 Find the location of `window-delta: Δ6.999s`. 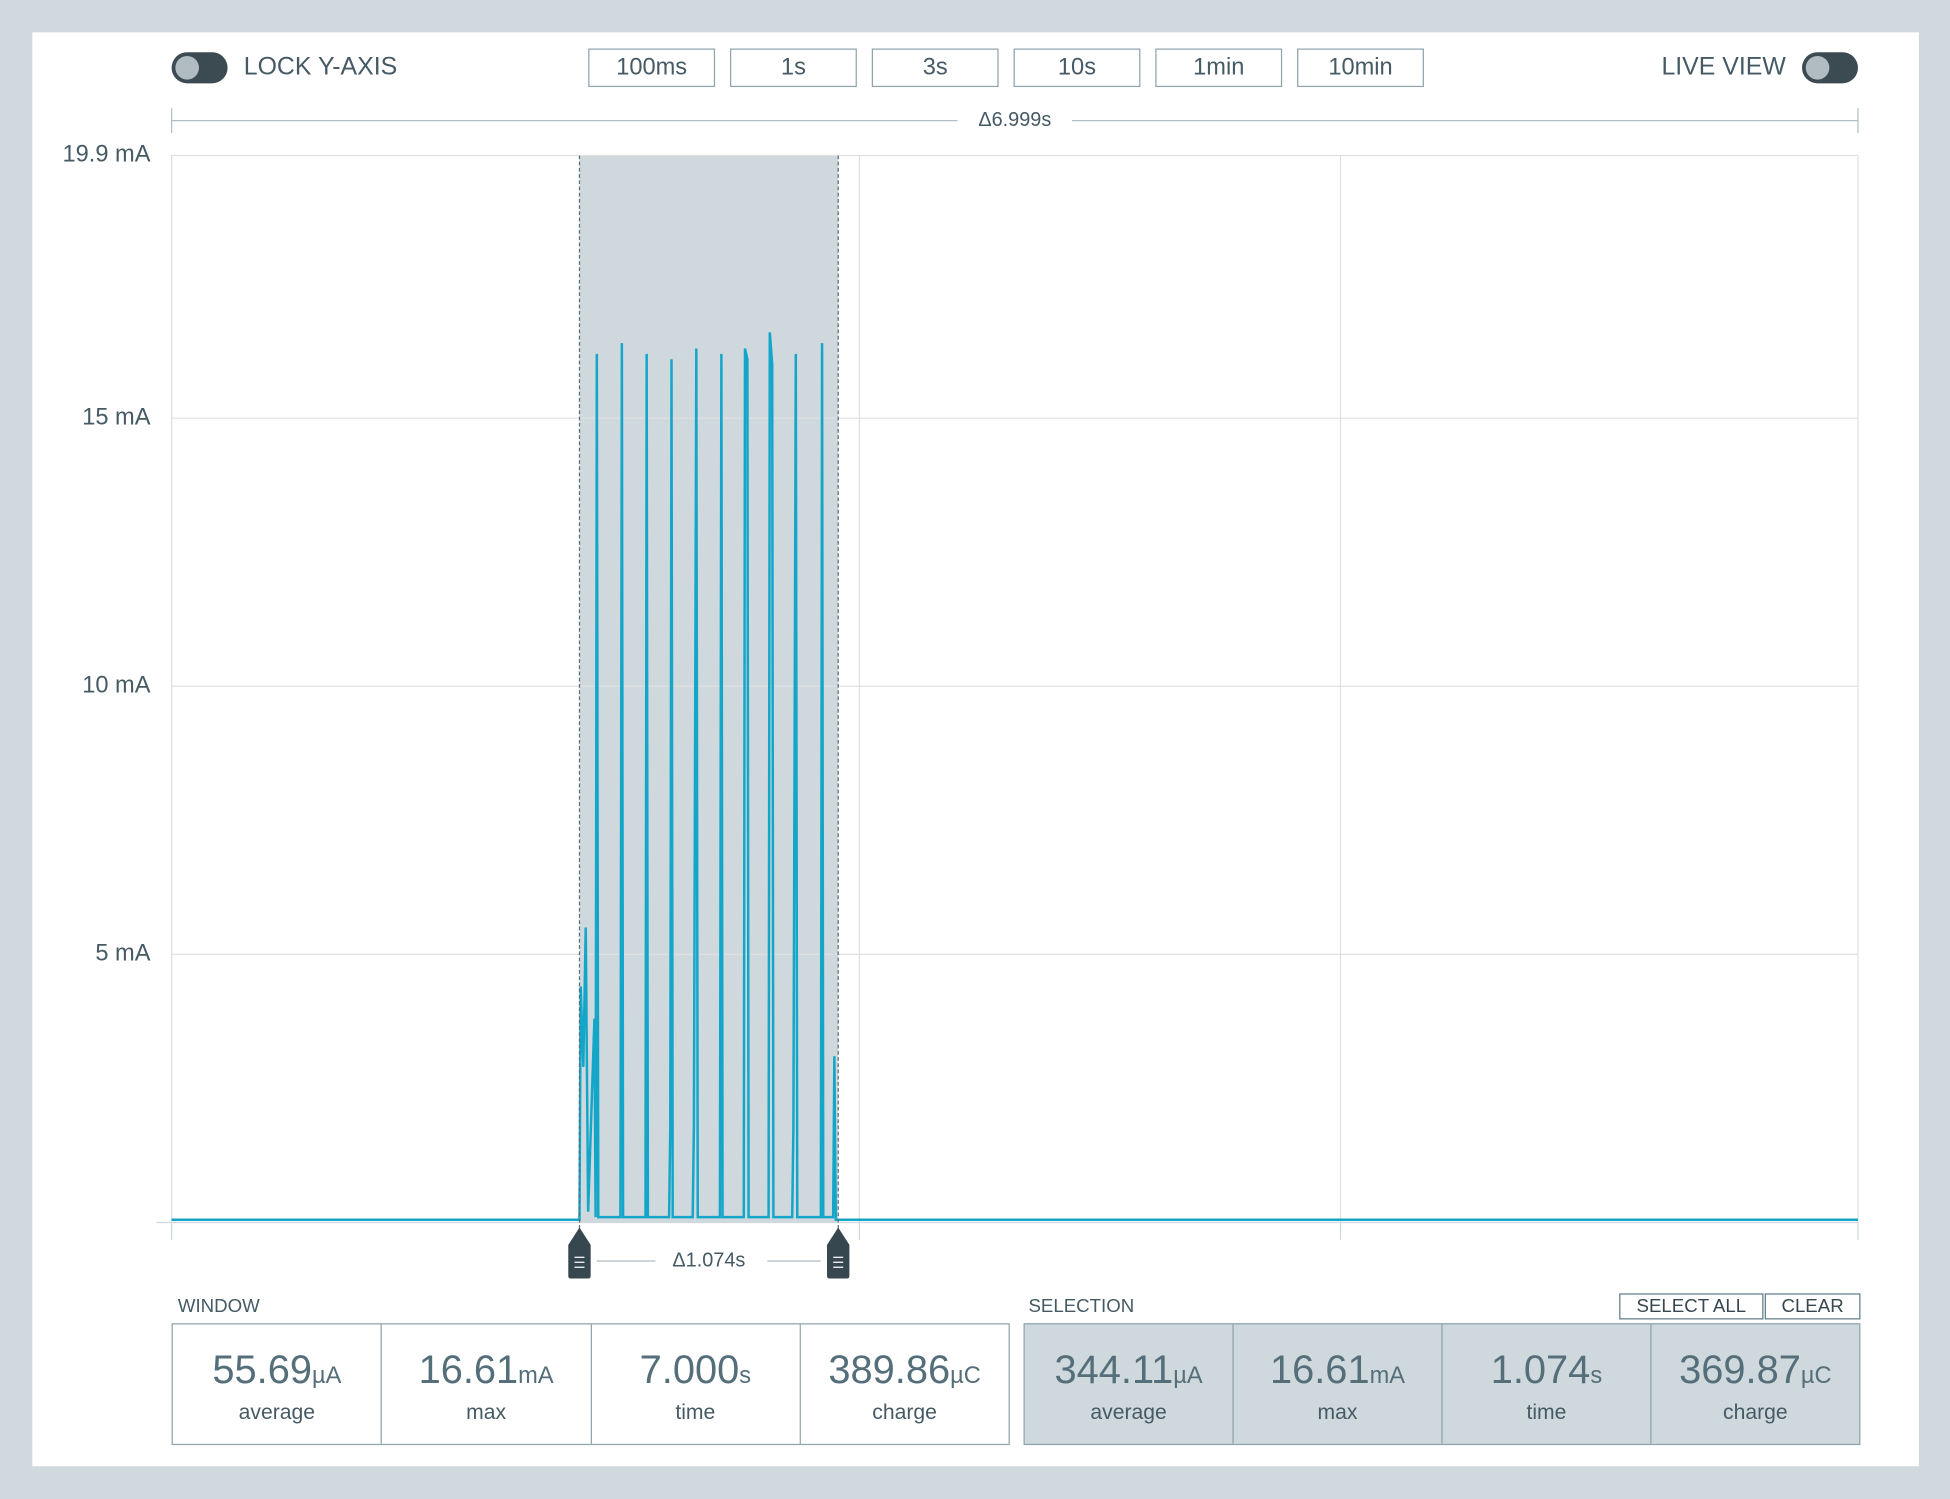

window-delta: Δ6.999s is located at coordinates (1014, 120).